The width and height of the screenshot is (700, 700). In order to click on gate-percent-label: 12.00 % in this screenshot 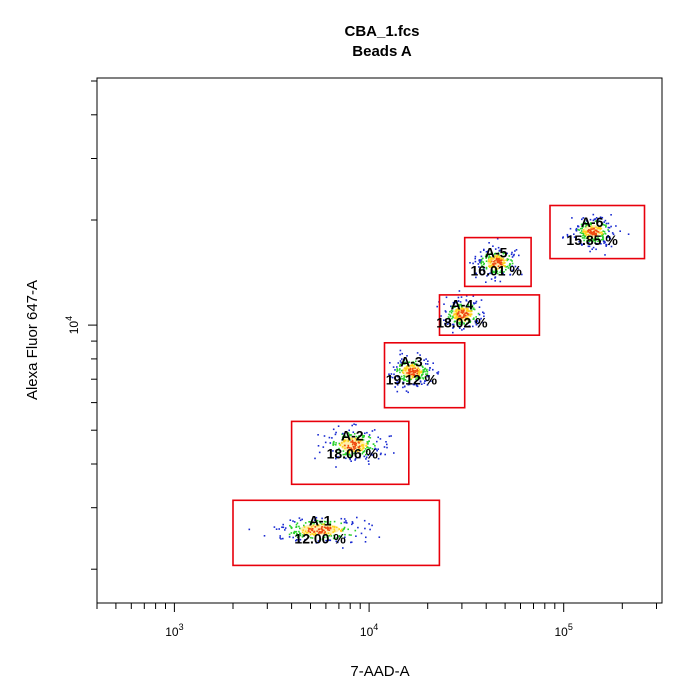, I will do `click(320, 538)`.